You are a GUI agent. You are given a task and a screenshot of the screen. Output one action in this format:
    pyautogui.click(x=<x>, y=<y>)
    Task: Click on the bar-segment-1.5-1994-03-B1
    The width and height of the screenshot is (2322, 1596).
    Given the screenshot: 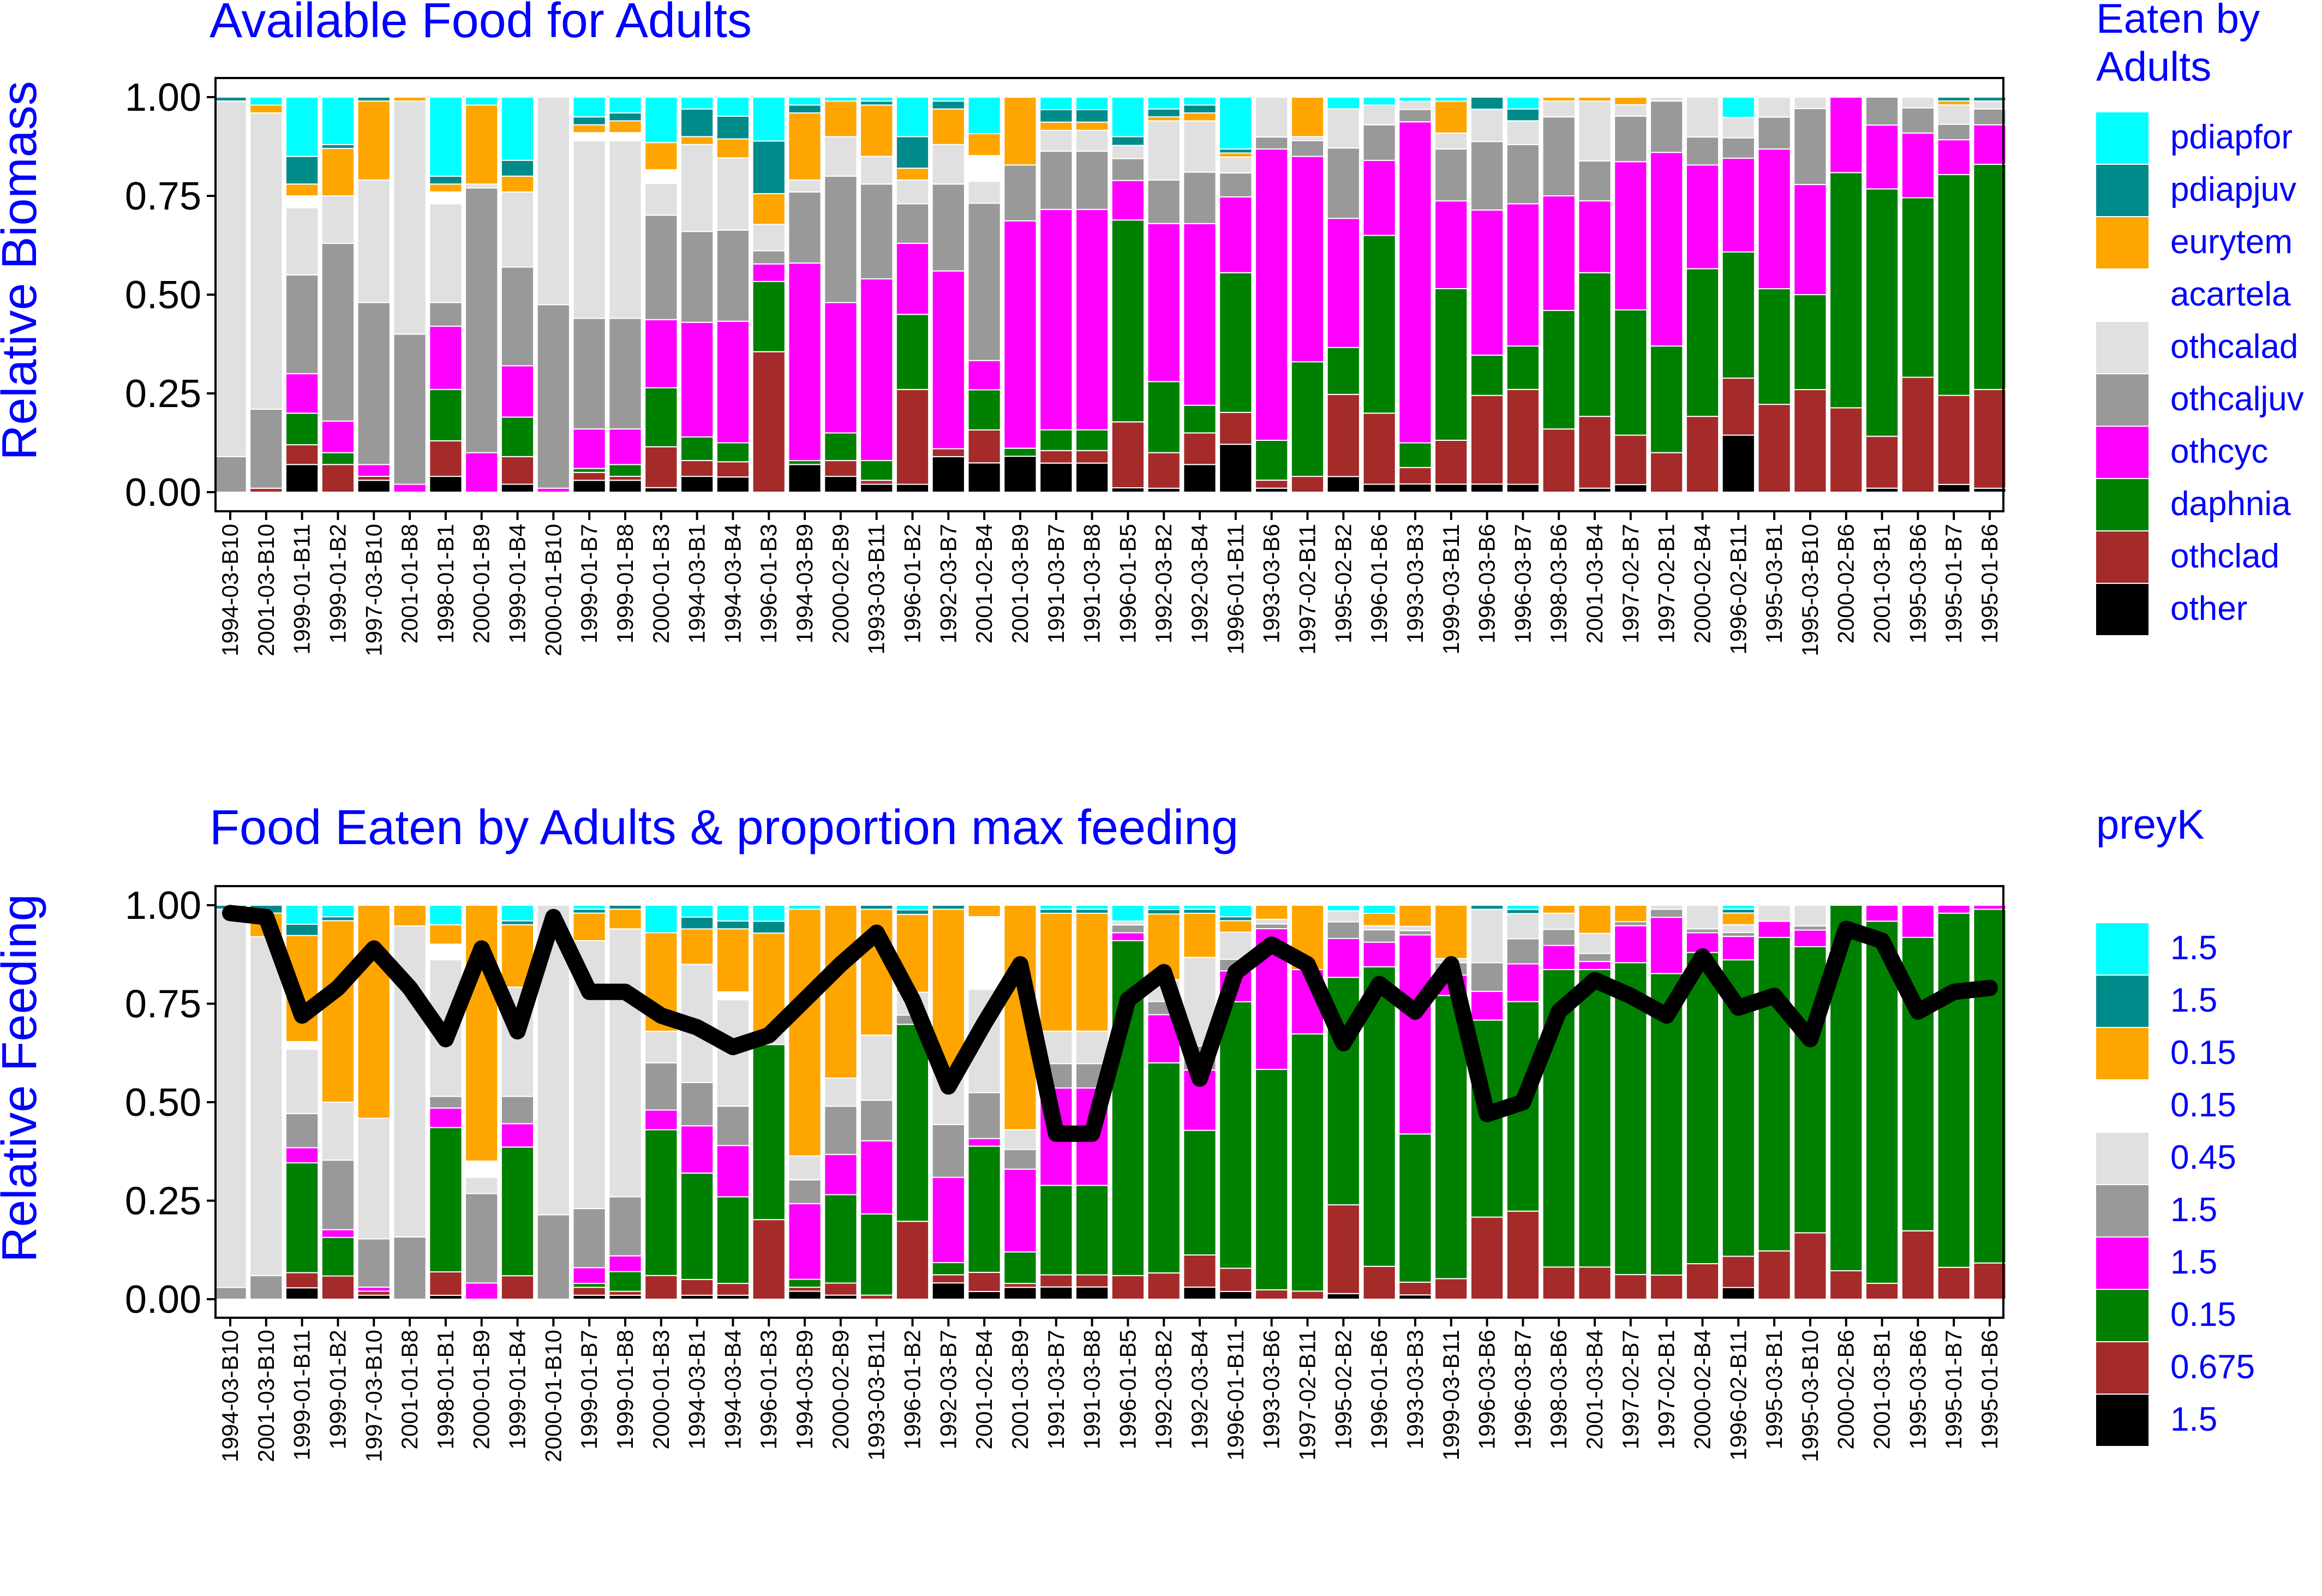 What is the action you would take?
    pyautogui.click(x=697, y=1297)
    